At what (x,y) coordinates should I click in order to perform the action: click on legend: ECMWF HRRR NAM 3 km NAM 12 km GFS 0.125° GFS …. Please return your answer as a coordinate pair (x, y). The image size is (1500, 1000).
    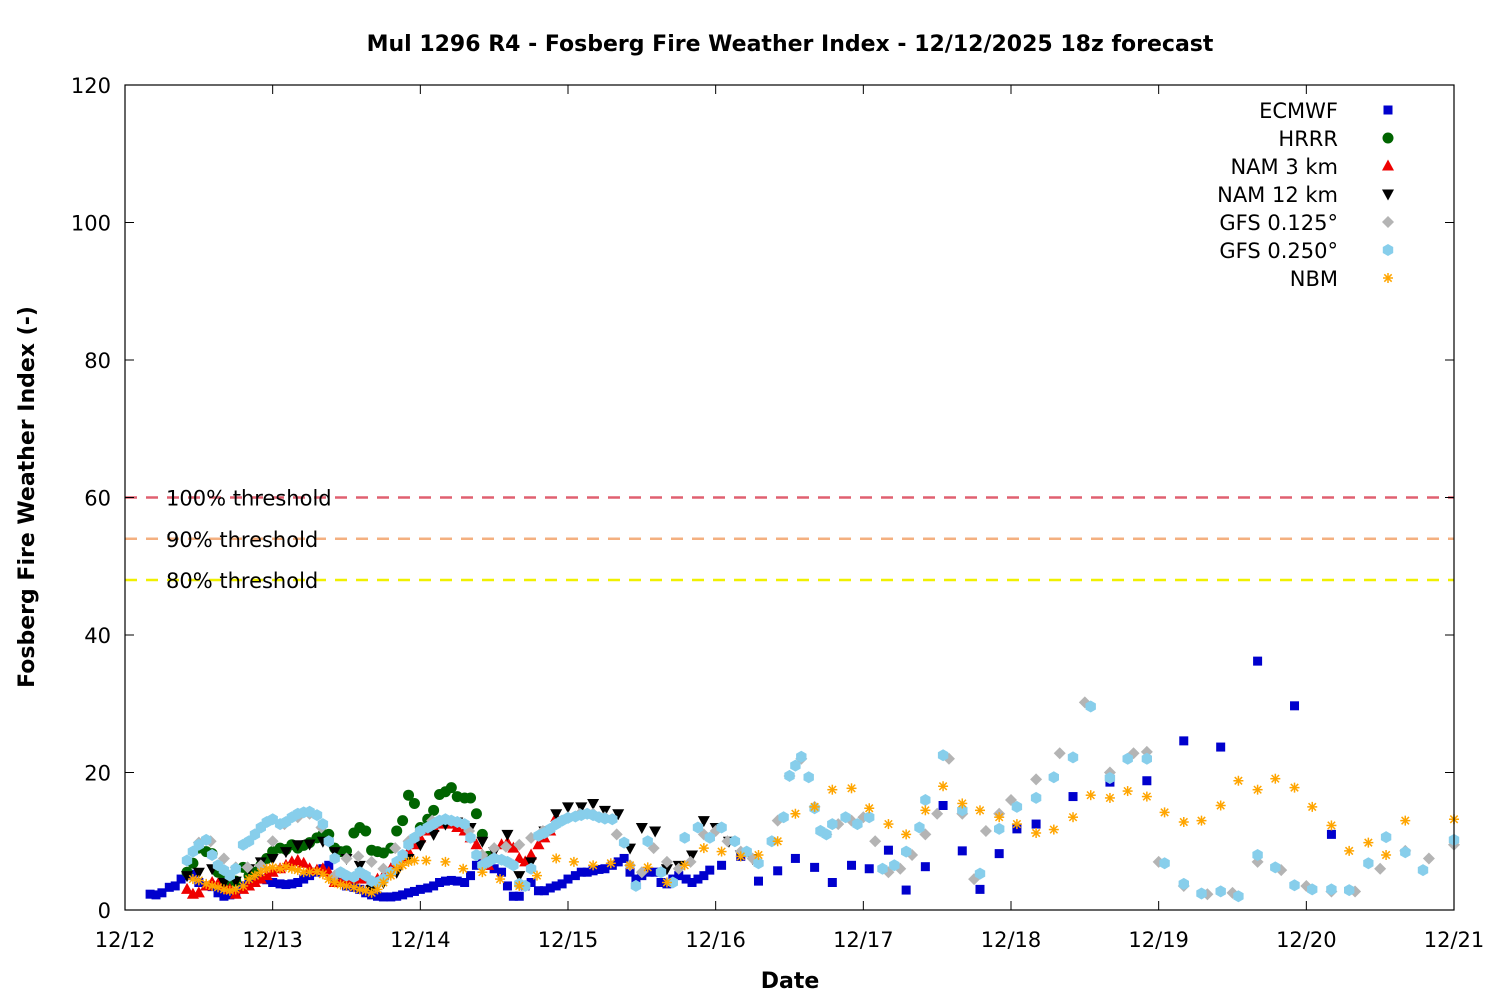
    Looking at the image, I should click on (1305, 195).